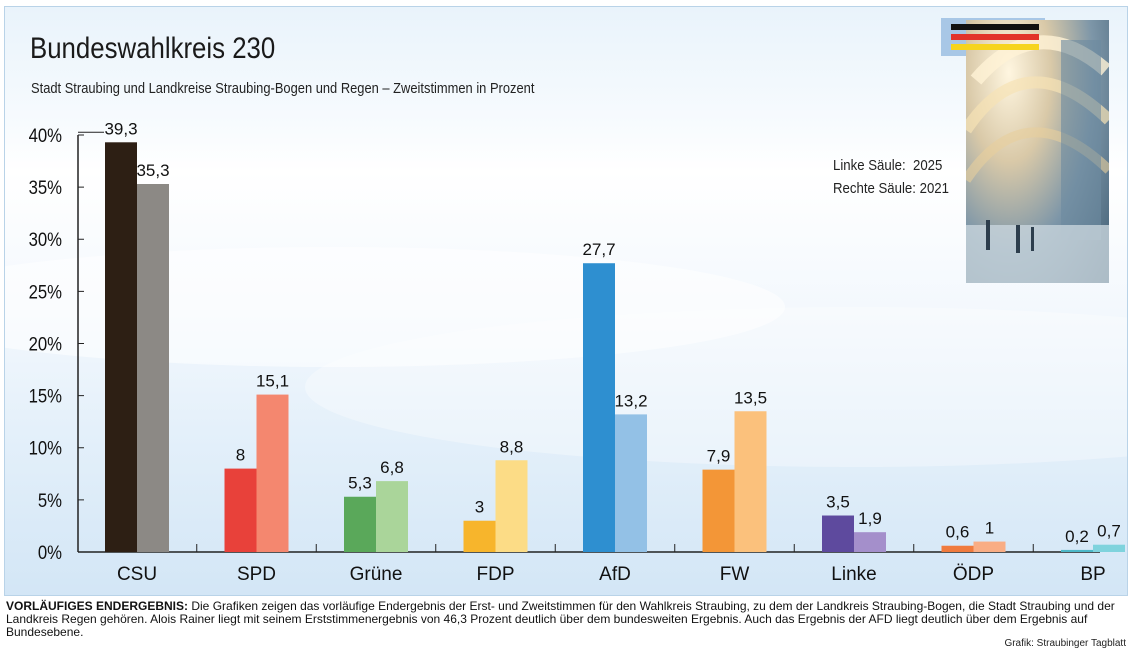 This screenshot has height=652, width=1136. What do you see at coordinates (630, 400) in the screenshot?
I see `data-label: 13,2` at bounding box center [630, 400].